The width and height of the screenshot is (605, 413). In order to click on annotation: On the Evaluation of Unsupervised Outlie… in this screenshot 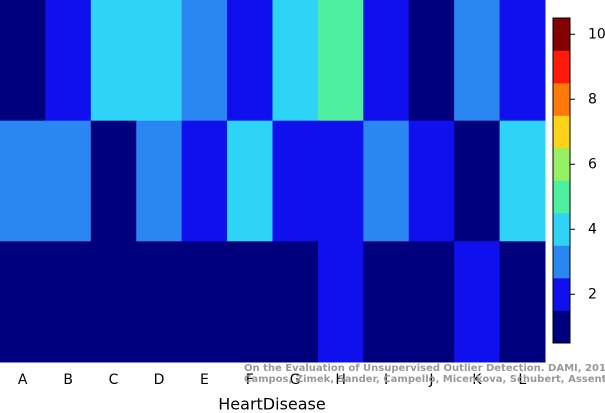, I will do `click(424, 368)`.